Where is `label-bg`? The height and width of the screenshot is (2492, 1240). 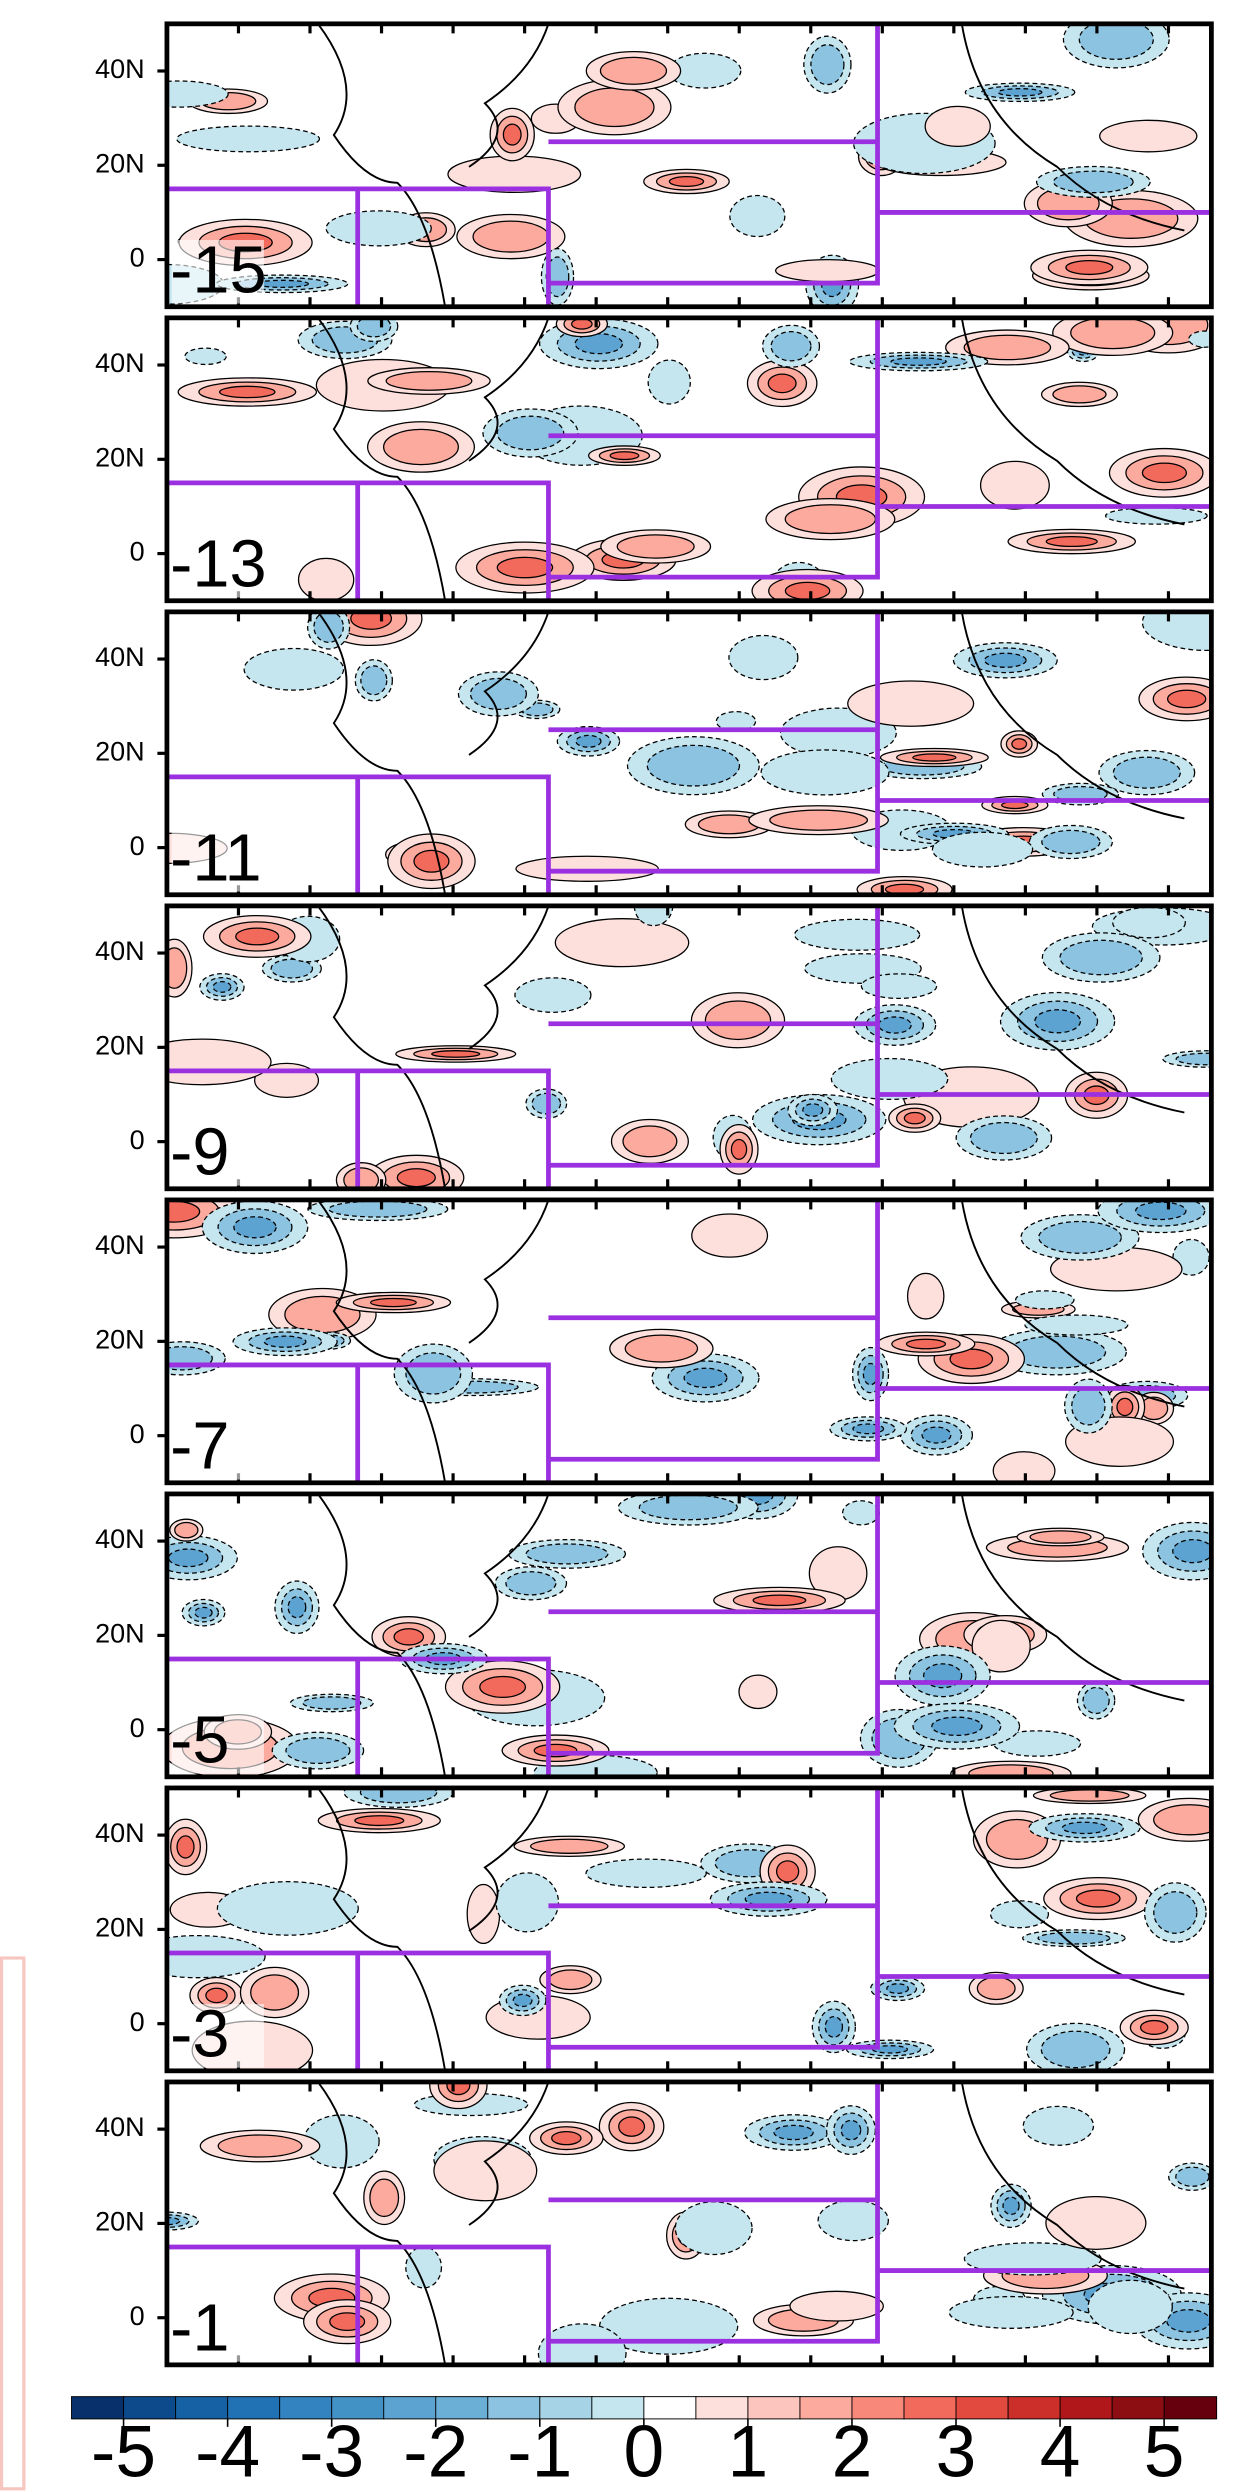
label-bg is located at coordinates (217, 2036).